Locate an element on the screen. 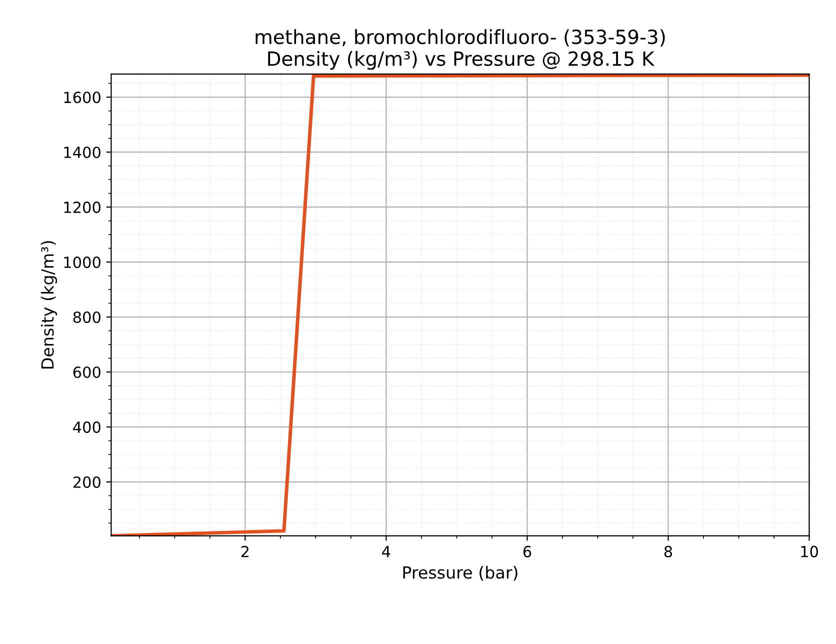 The image size is (836, 644). chart-title: methane, bromochlorodifluoro- (353-59-3) Density (kg/m³) vs Pressure @ 298.15 K is located at coordinates (460, 49).